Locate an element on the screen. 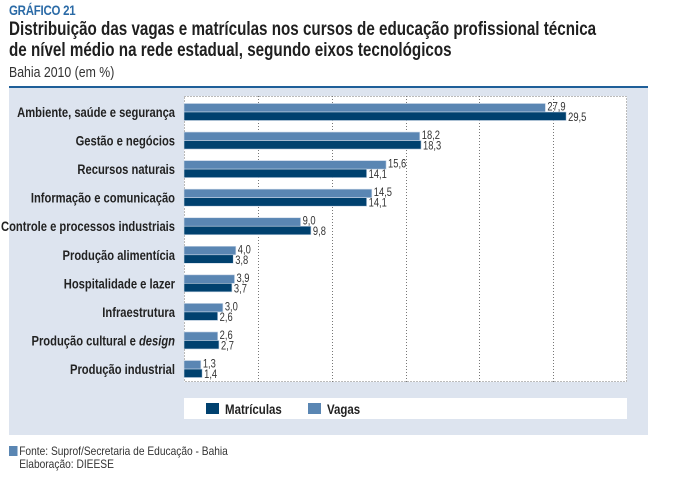 This screenshot has width=700, height=503. category-label: Hospitalidade e lazer is located at coordinates (119, 283).